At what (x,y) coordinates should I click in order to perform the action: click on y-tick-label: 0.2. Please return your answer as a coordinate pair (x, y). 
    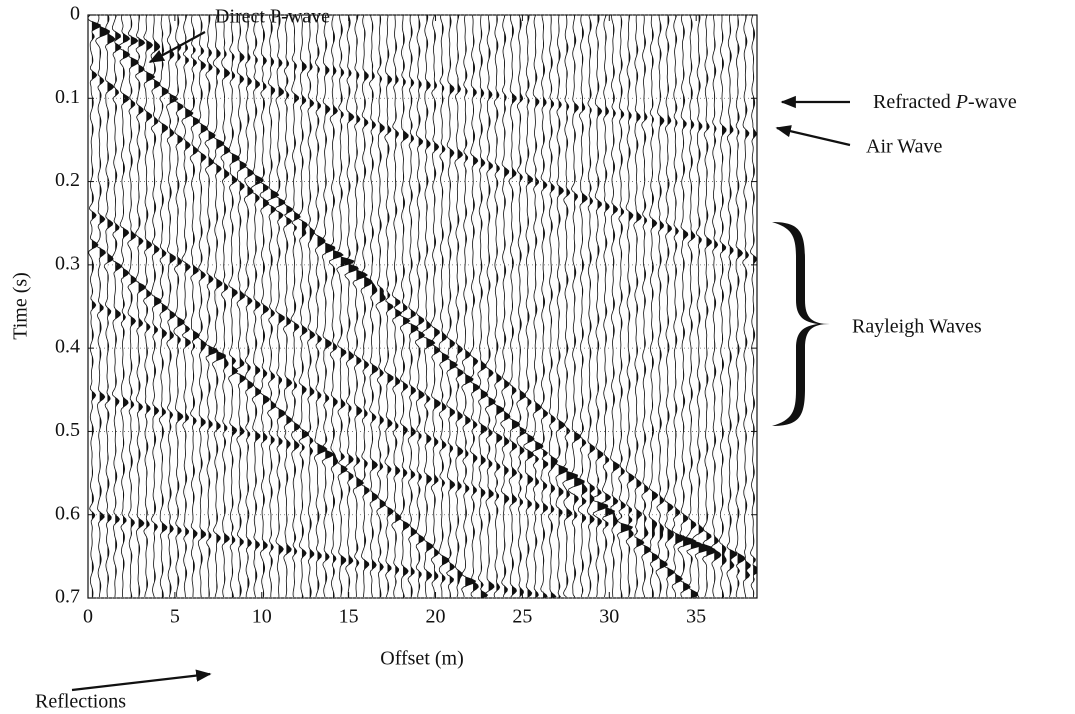
    Looking at the image, I should click on (67, 180).